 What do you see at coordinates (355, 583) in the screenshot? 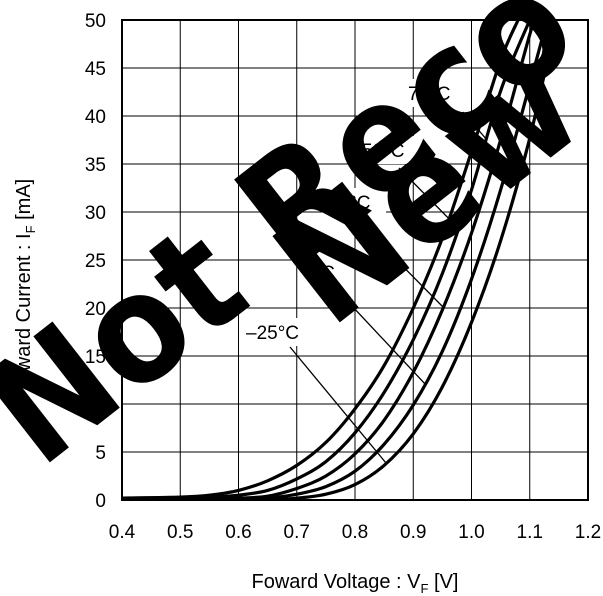
I see `x-axis-title: Foward Voltage : VF [V]` at bounding box center [355, 583].